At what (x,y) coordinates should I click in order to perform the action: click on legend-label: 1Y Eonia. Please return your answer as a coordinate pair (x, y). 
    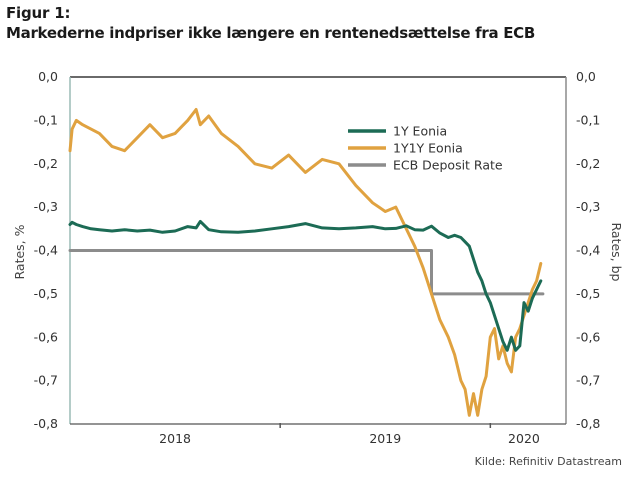
    Looking at the image, I should click on (420, 131).